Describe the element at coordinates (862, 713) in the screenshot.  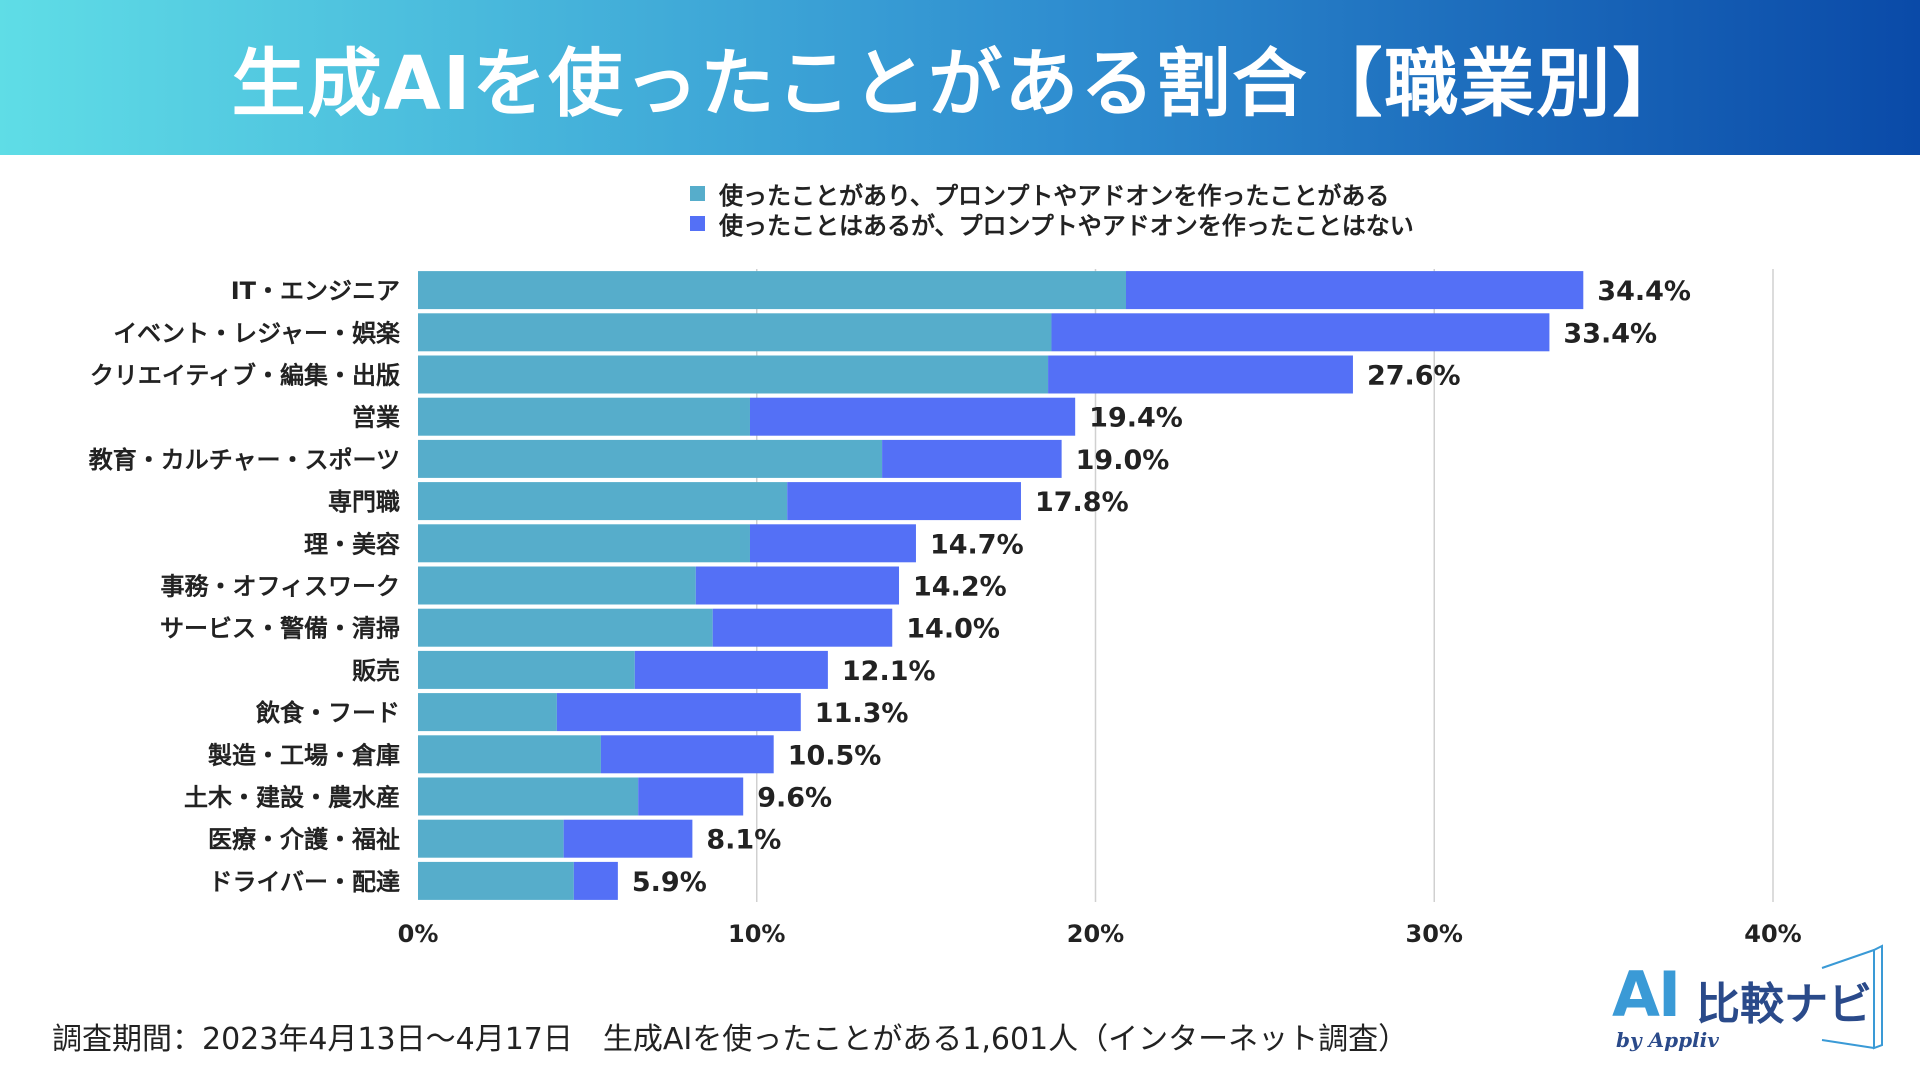
I see `data-label-10: 11.3%` at that location.